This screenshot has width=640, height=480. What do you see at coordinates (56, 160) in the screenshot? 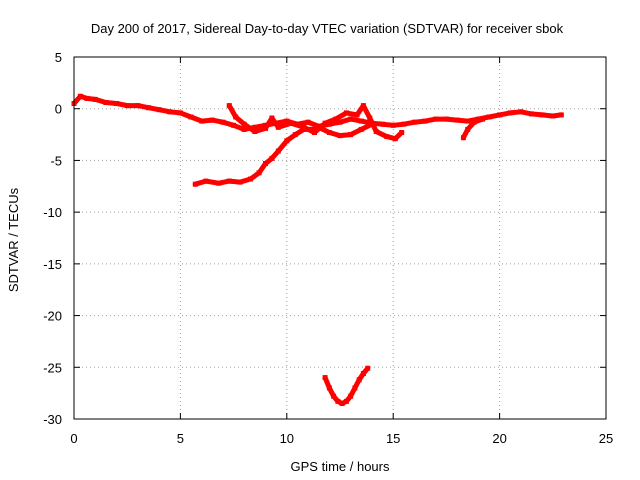
I see `y-tick-label: -5` at bounding box center [56, 160].